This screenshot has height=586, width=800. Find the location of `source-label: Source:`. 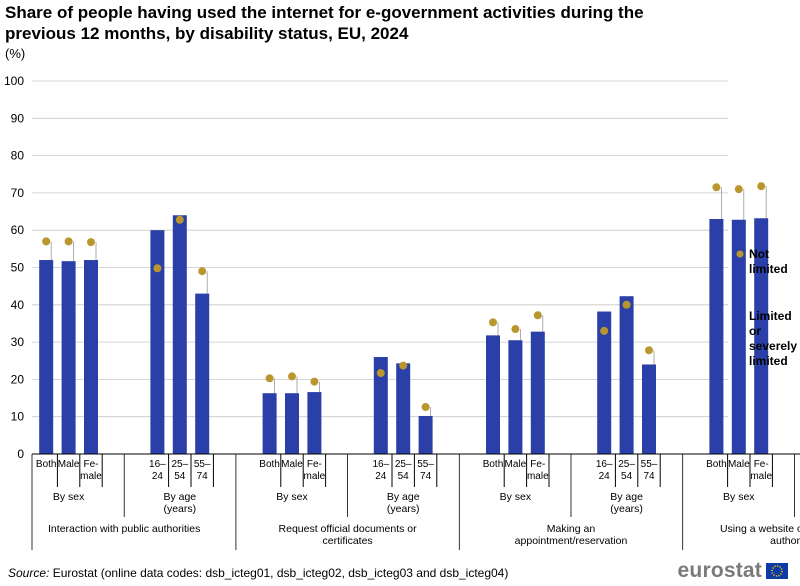

source-label: Source: is located at coordinates (29, 573).